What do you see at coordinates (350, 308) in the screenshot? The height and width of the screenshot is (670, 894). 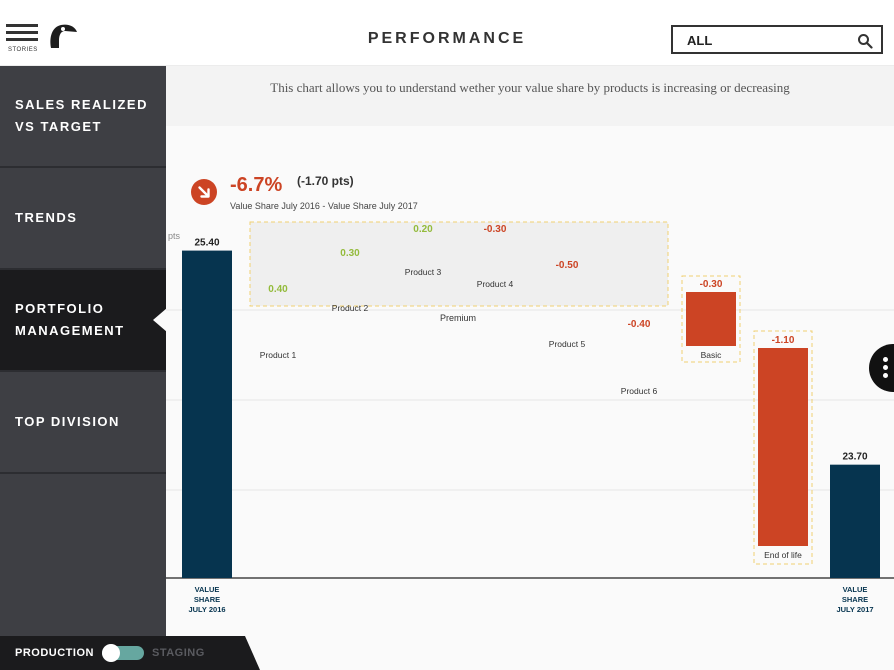 I see `x-label-product: Product 2` at bounding box center [350, 308].